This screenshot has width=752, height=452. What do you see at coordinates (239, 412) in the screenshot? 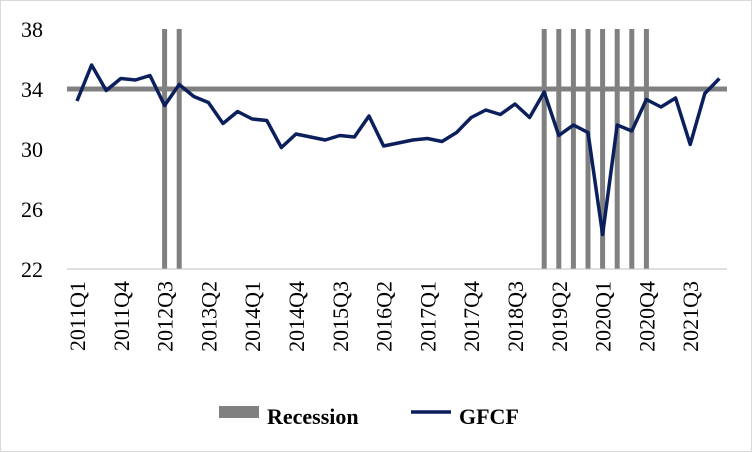
I see `legend-recession-swatch` at bounding box center [239, 412].